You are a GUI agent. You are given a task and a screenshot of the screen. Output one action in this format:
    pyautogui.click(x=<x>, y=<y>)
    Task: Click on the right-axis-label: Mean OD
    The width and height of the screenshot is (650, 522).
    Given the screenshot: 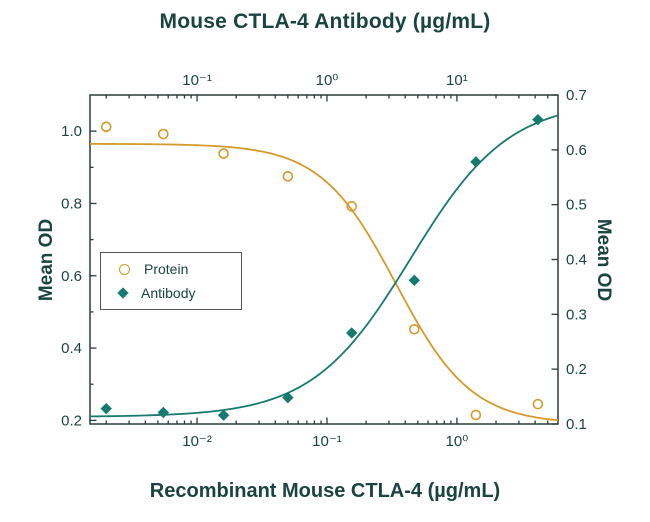 What is the action you would take?
    pyautogui.click(x=603, y=260)
    